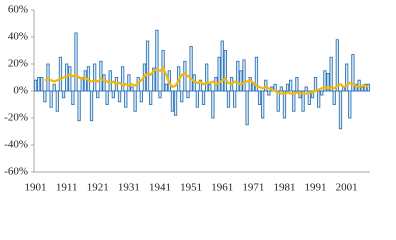 This screenshot has width=396, height=240. Describe the element at coordinates (160, 188) in the screenshot. I see `x-tick-label: 1941` at that location.